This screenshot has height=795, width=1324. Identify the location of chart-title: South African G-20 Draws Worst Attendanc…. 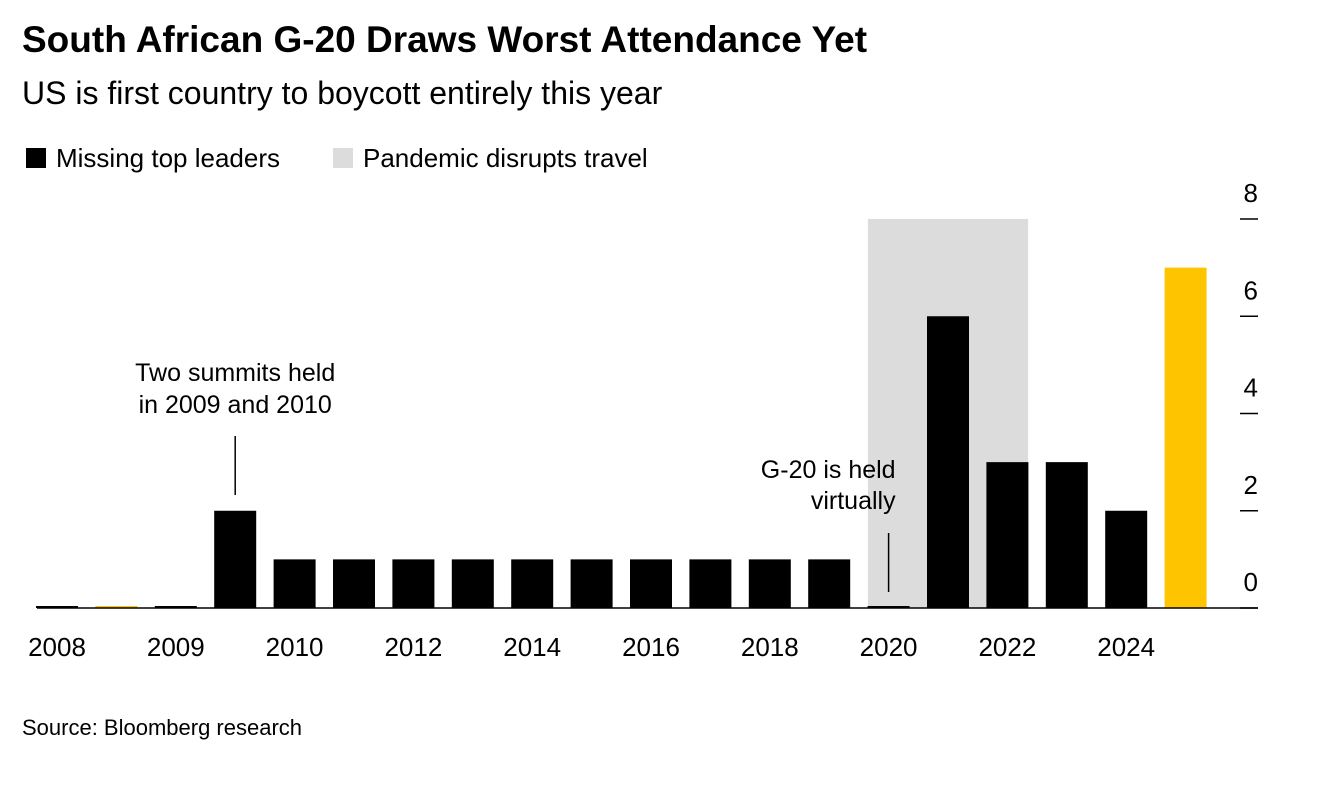
(444, 39).